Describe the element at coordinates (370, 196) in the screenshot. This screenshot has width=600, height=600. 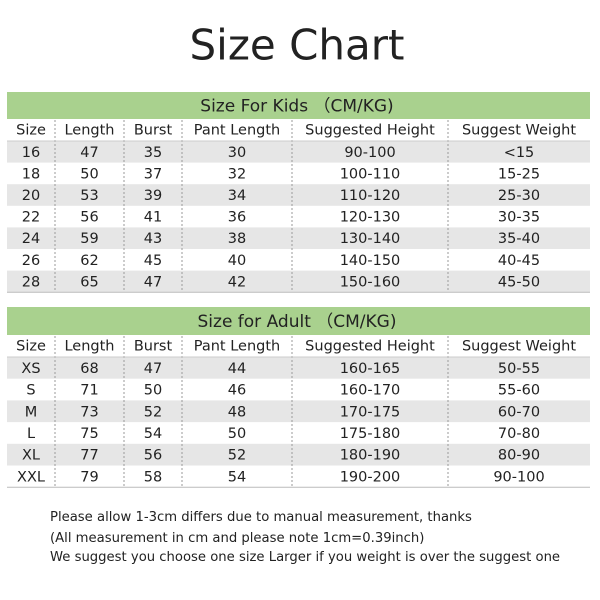
I see `table-cell: 110-120` at that location.